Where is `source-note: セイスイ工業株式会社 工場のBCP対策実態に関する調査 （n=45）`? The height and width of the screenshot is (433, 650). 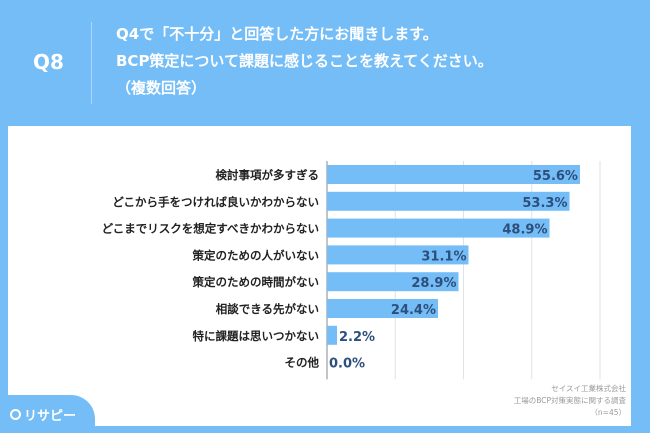
source-note: セイスイ工業株式会社 工場のBCP対策実態に関する調査 （n=45） is located at coordinates (570, 401).